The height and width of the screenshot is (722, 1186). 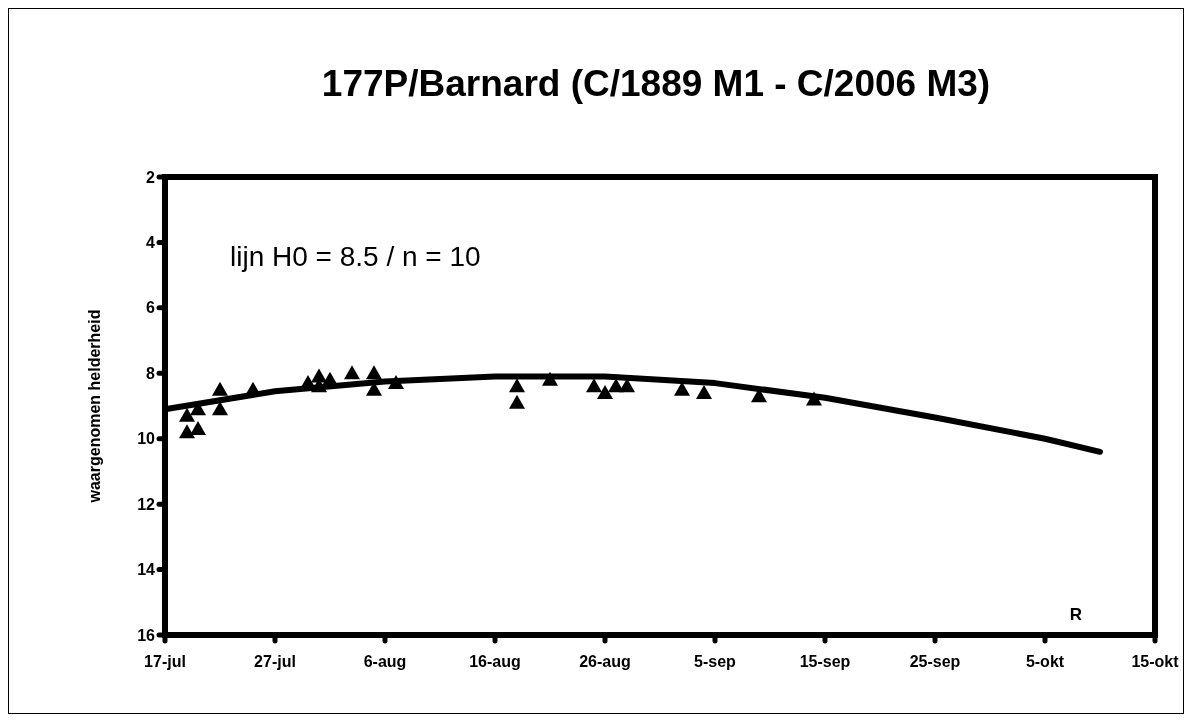 What do you see at coordinates (146, 570) in the screenshot?
I see `y-tick-label: 14` at bounding box center [146, 570].